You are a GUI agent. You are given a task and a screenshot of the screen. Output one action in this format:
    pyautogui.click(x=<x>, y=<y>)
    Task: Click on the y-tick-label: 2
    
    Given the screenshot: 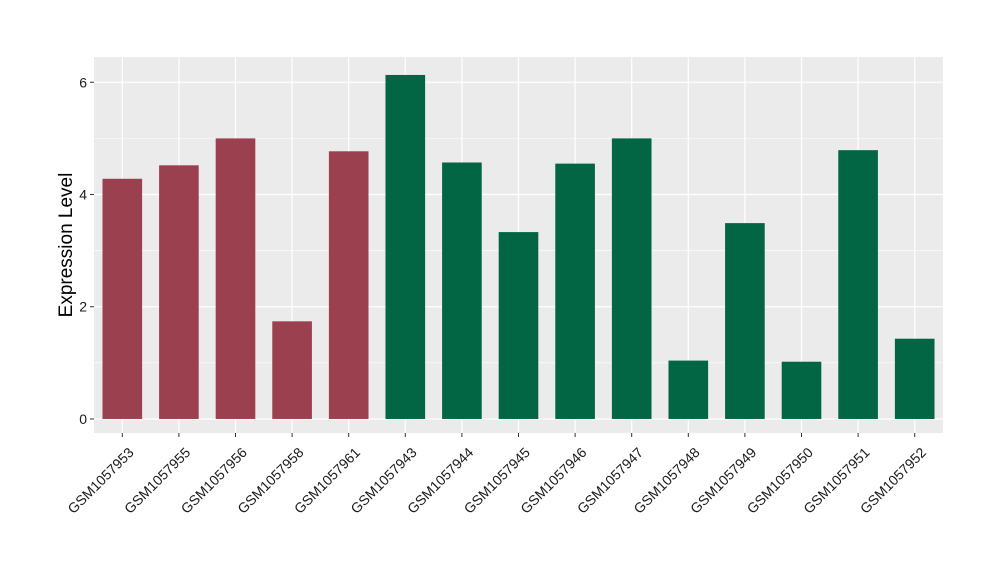 What is the action you would take?
    pyautogui.click(x=83, y=307)
    